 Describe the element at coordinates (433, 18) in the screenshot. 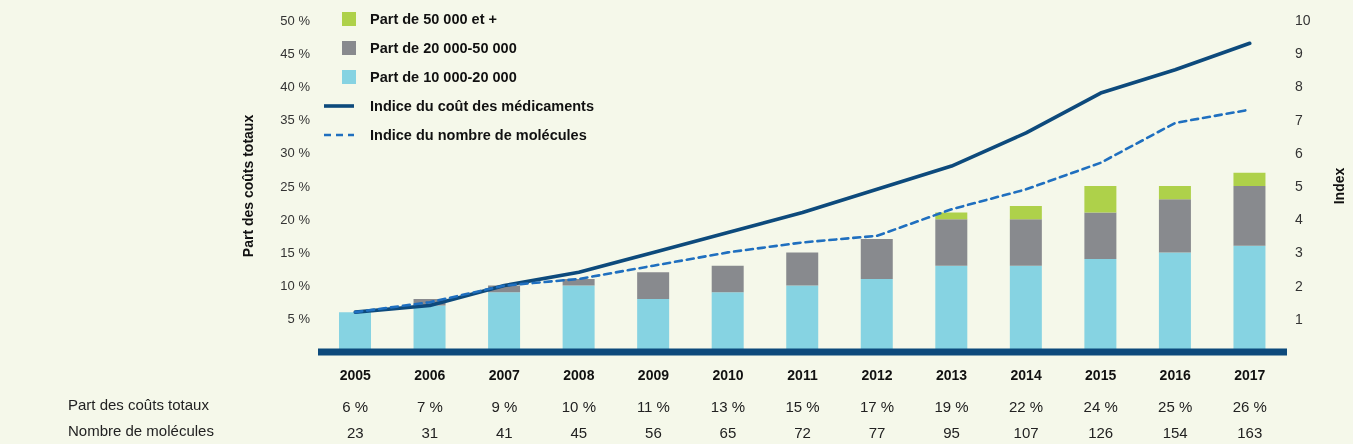

I see `legend-label: Part de 50 000 et +` at that location.